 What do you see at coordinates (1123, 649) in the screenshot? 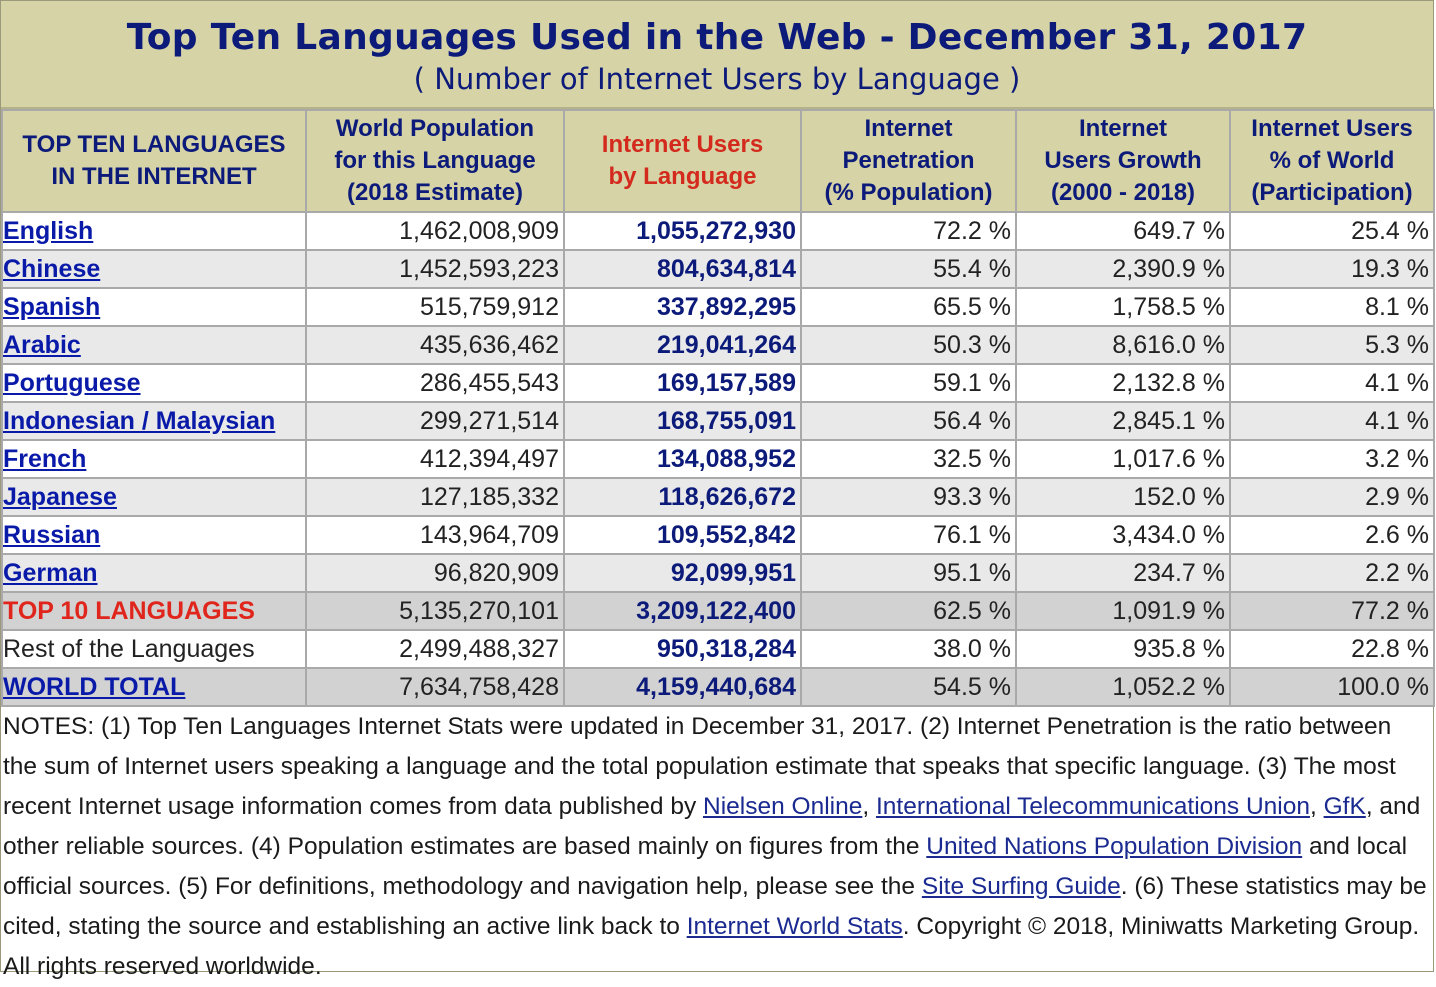
I see `growth-cell: 935.8 %` at bounding box center [1123, 649].